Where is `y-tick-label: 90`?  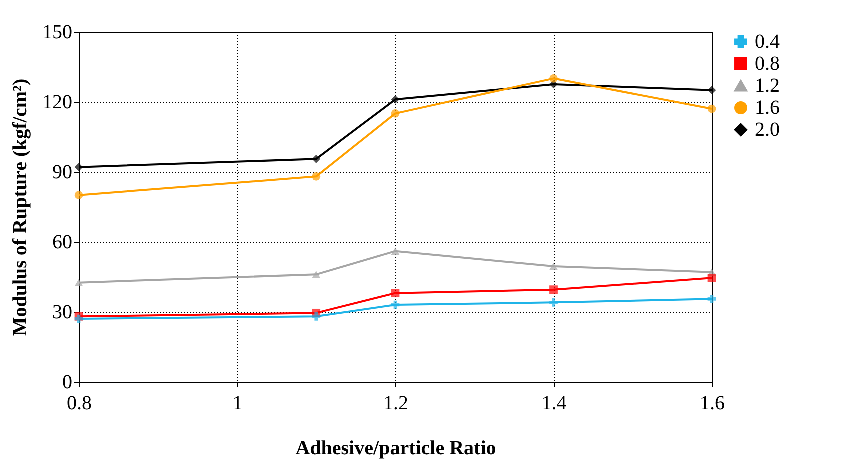
y-tick-label: 90 is located at coordinates (62, 173).